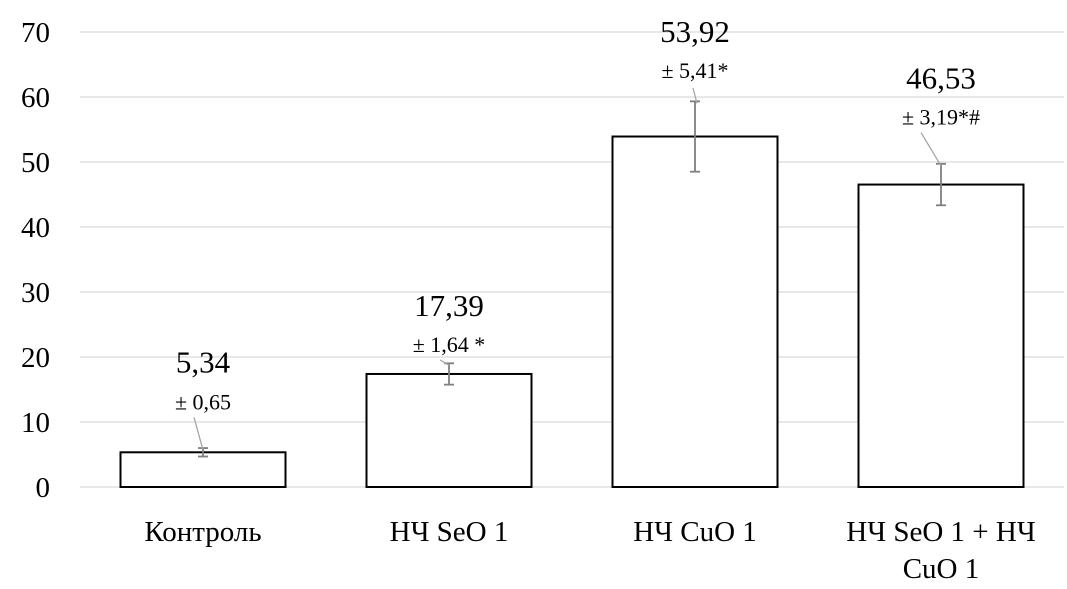  Describe the element at coordinates (941, 532) in the screenshot. I see `x-category-label: НЧ SeO 1 + НЧ` at that location.